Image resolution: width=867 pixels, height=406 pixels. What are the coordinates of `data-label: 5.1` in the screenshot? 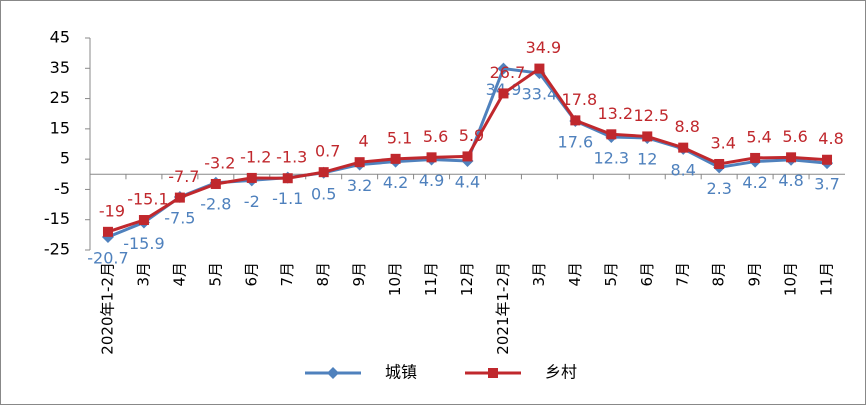 It's located at (399, 137).